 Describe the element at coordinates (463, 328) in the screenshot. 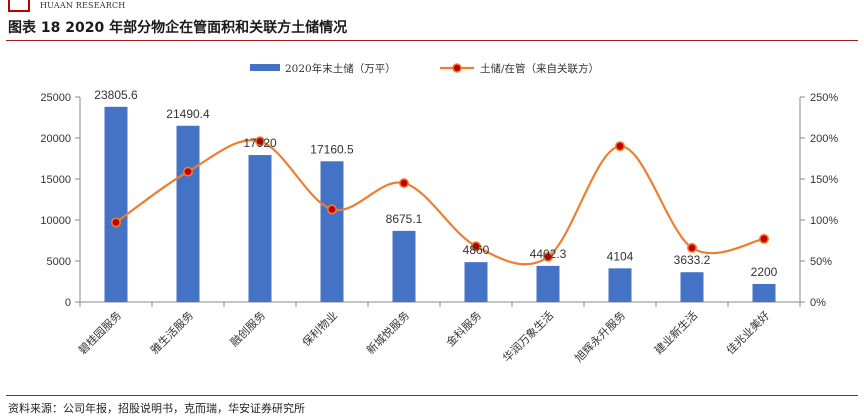

I see `category-label: 金科服务` at that location.